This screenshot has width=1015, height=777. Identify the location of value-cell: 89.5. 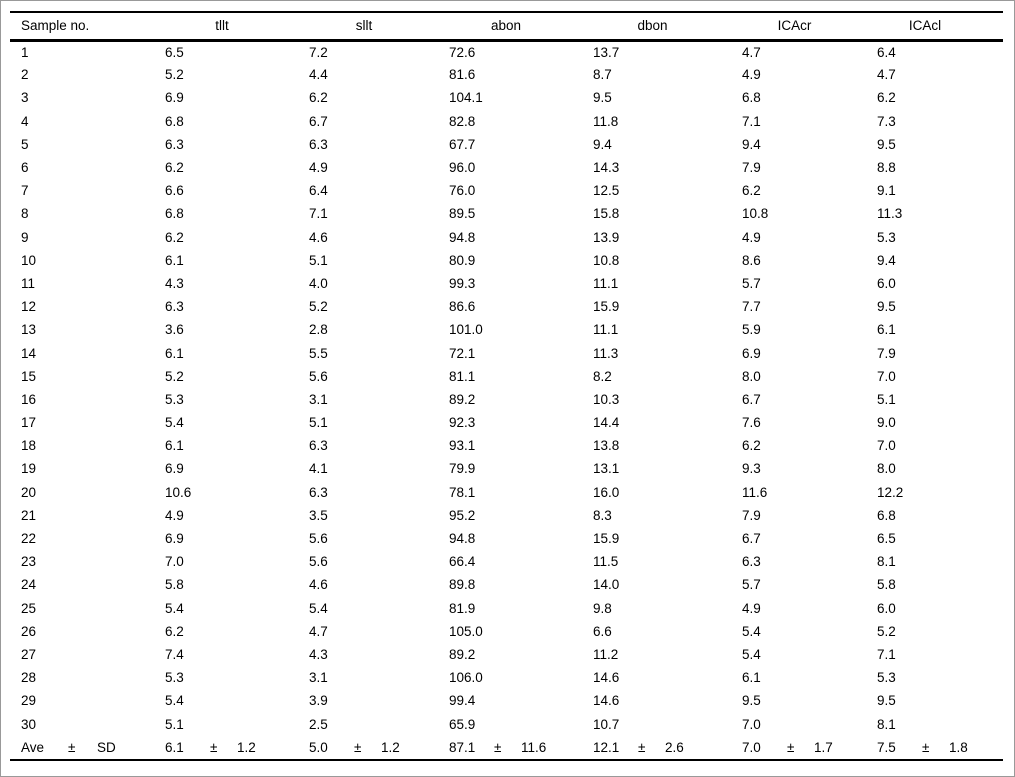
(462, 214).